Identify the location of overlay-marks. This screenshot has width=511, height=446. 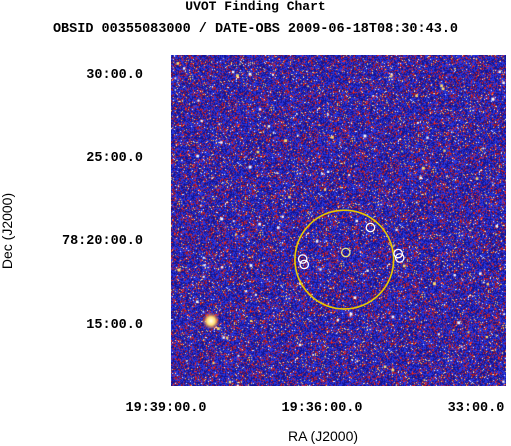
(349, 259).